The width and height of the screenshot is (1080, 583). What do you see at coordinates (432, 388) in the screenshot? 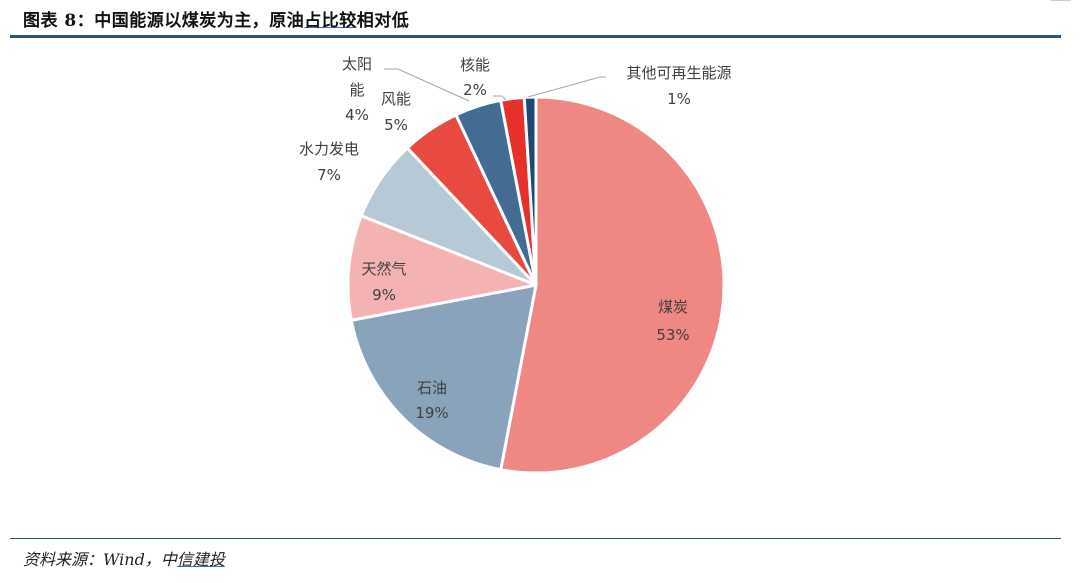
I see `label-oil-name: 石油` at bounding box center [432, 388].